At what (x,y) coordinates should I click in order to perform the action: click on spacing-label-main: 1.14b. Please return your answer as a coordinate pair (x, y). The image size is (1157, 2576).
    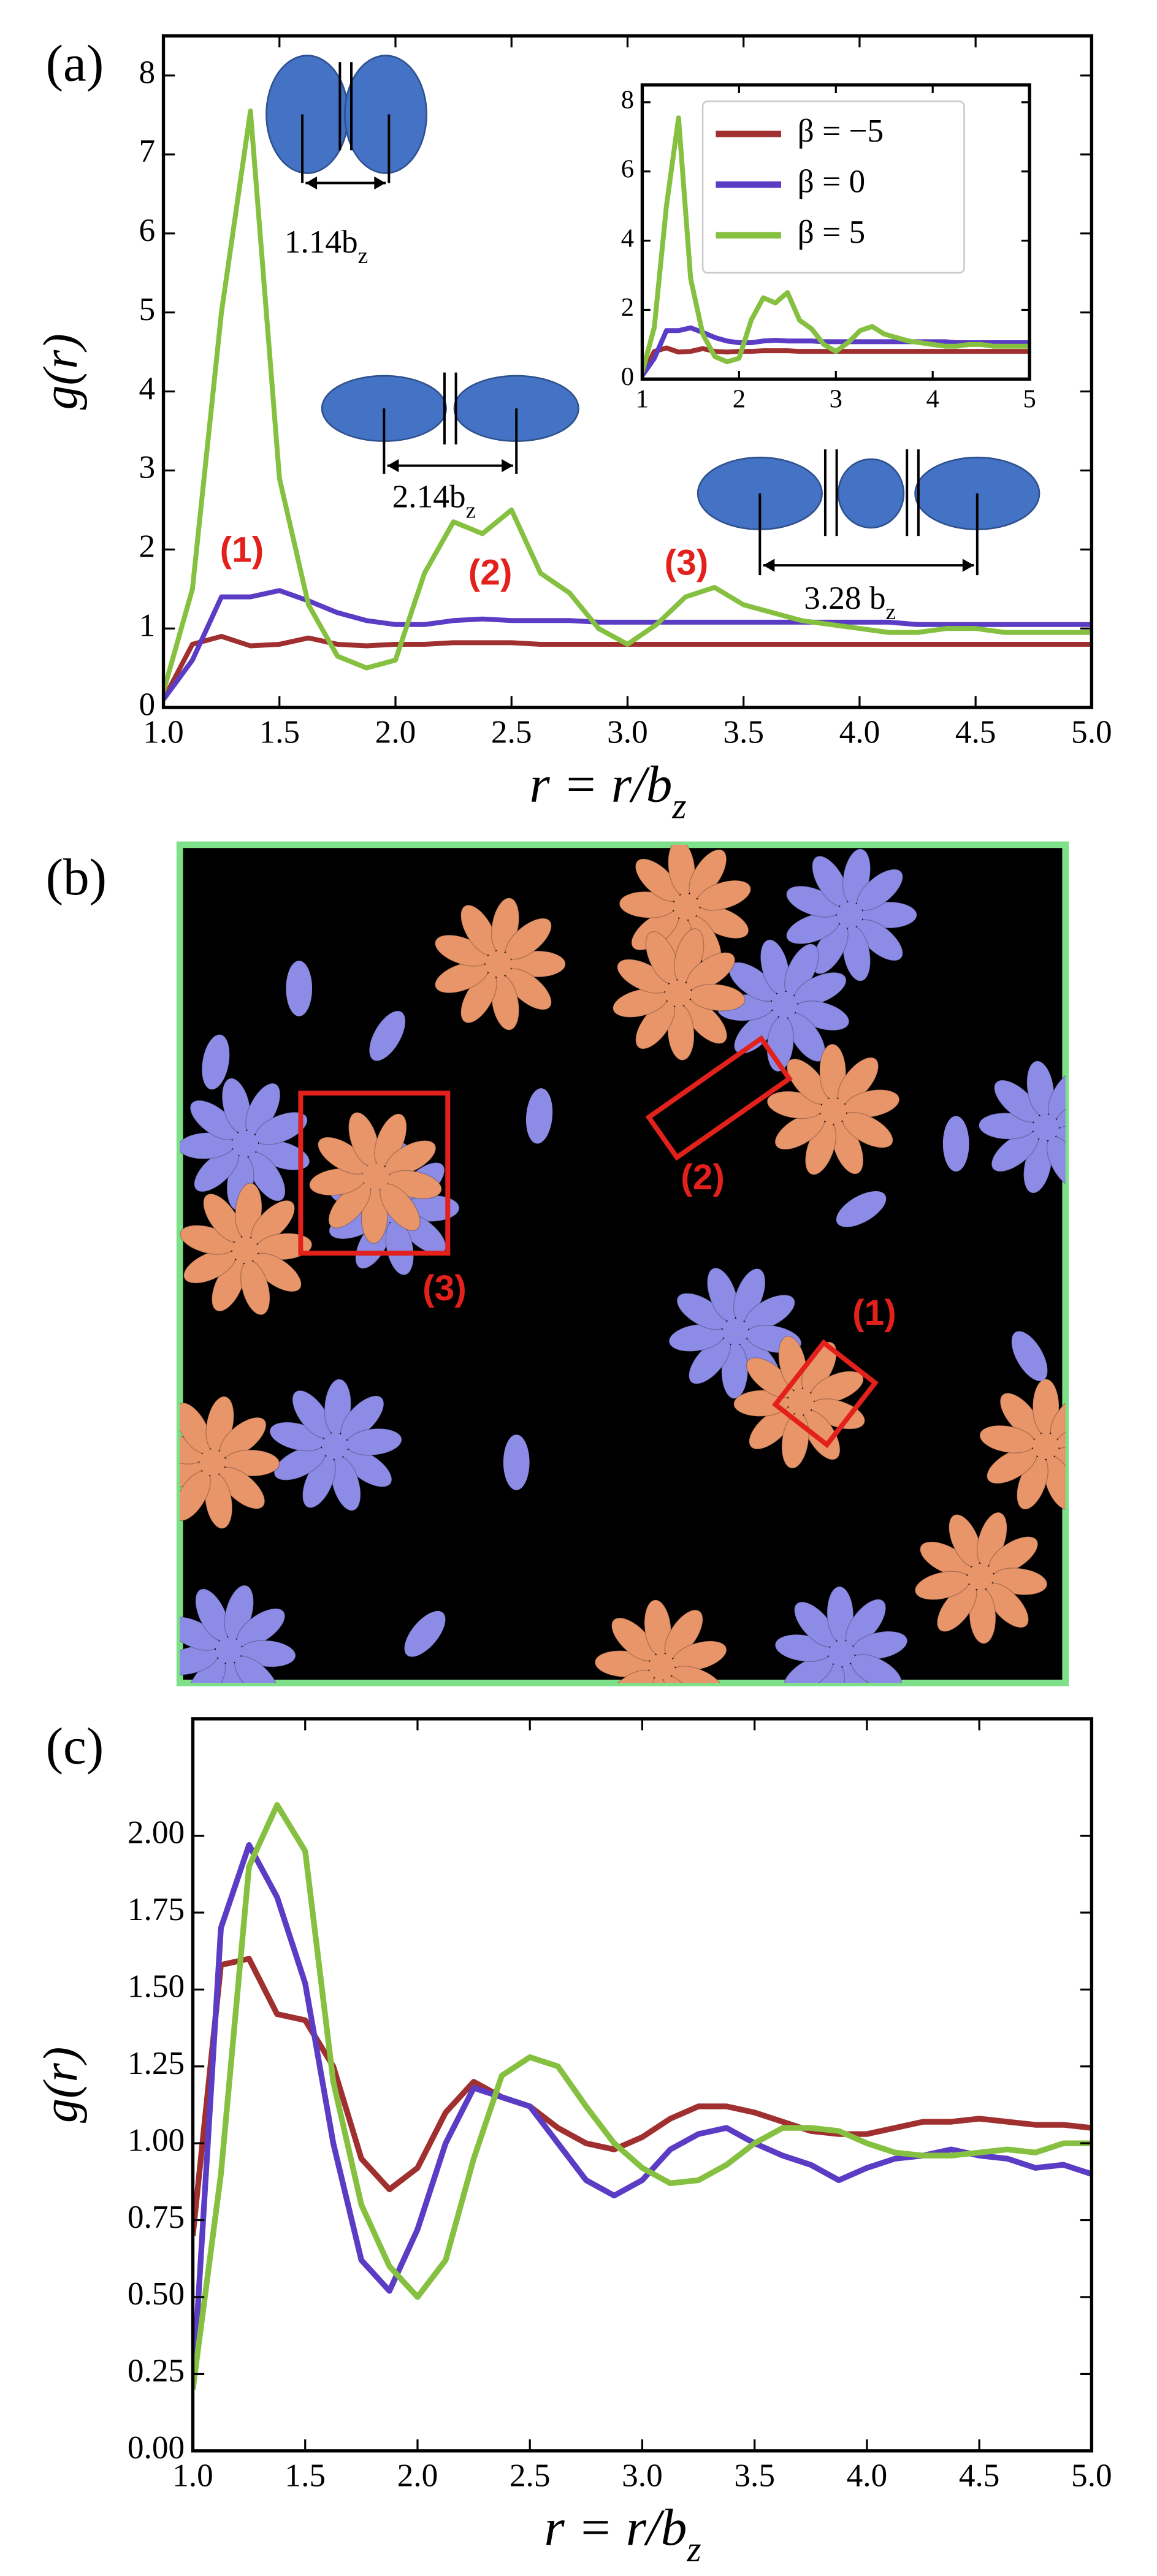
    Looking at the image, I should click on (321, 242).